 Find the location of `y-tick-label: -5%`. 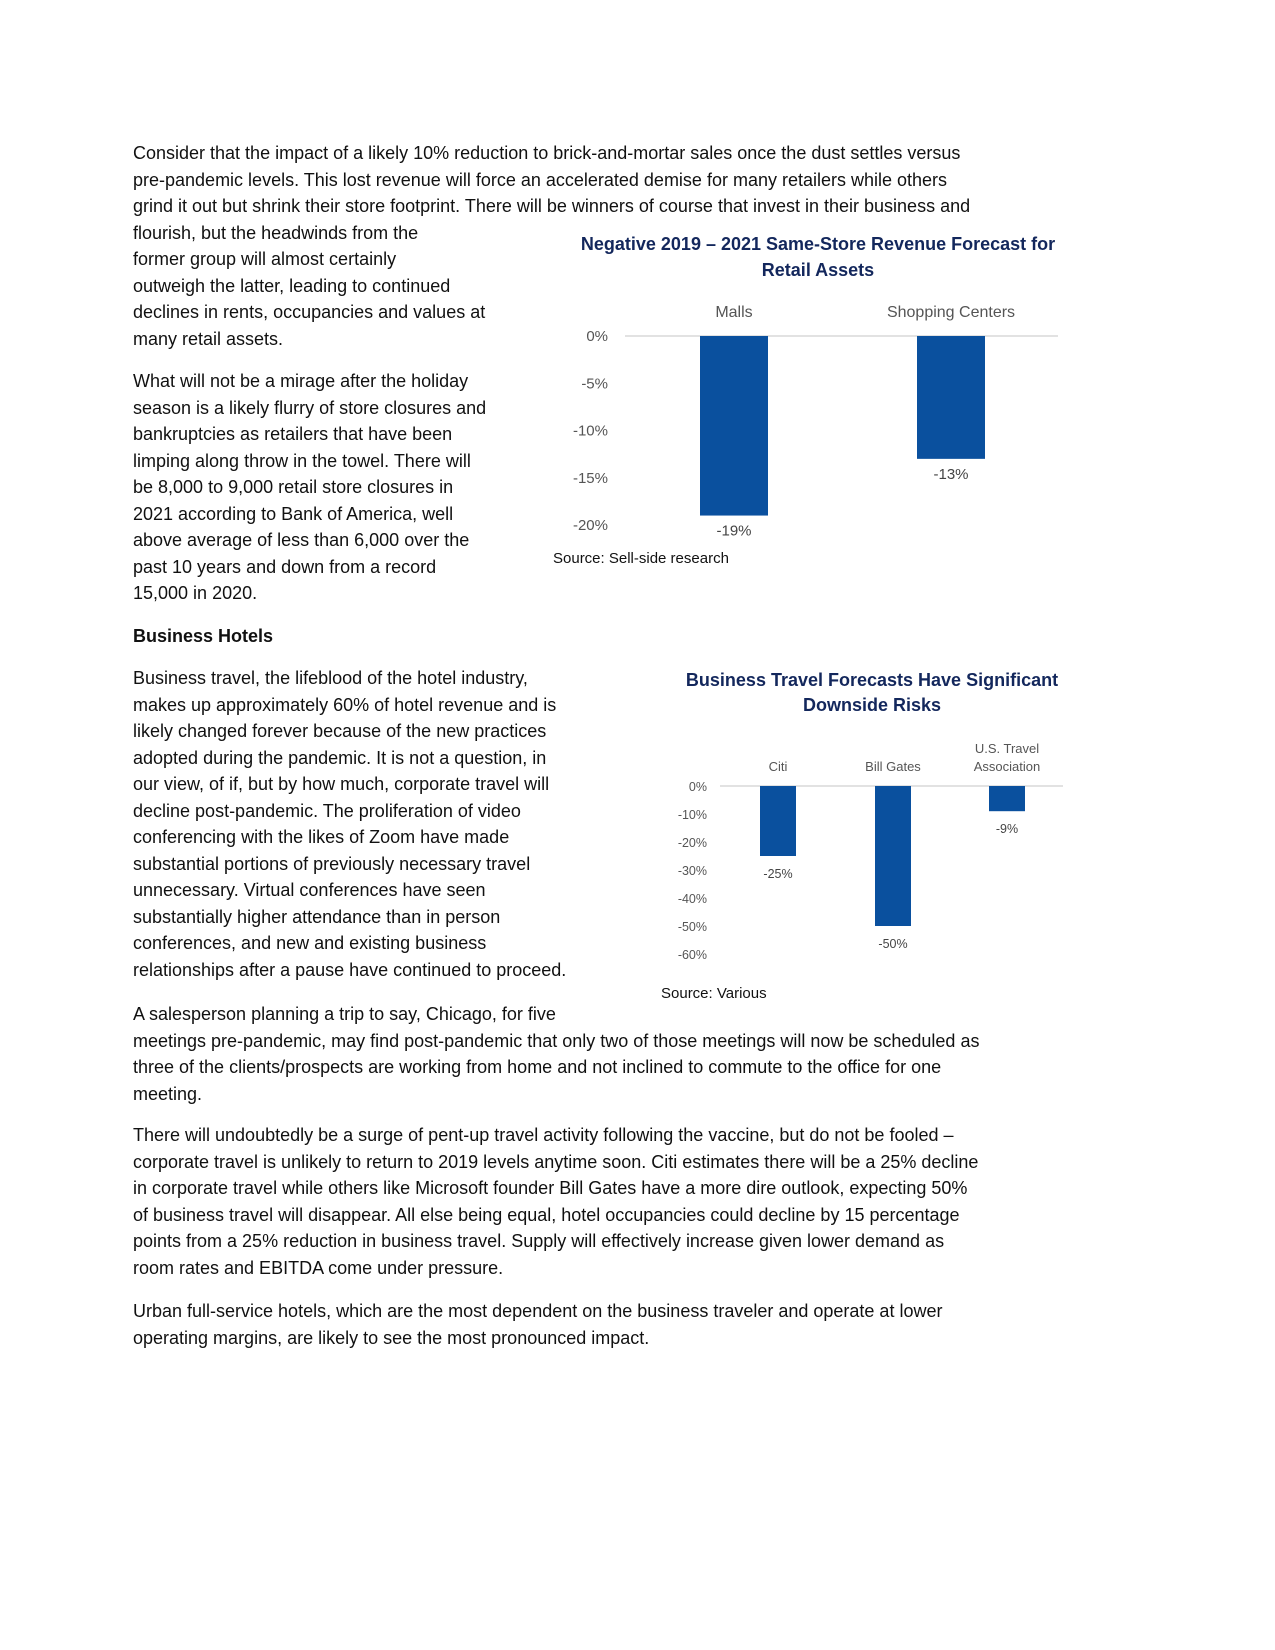

y-tick-label: -5% is located at coordinates (594, 383).